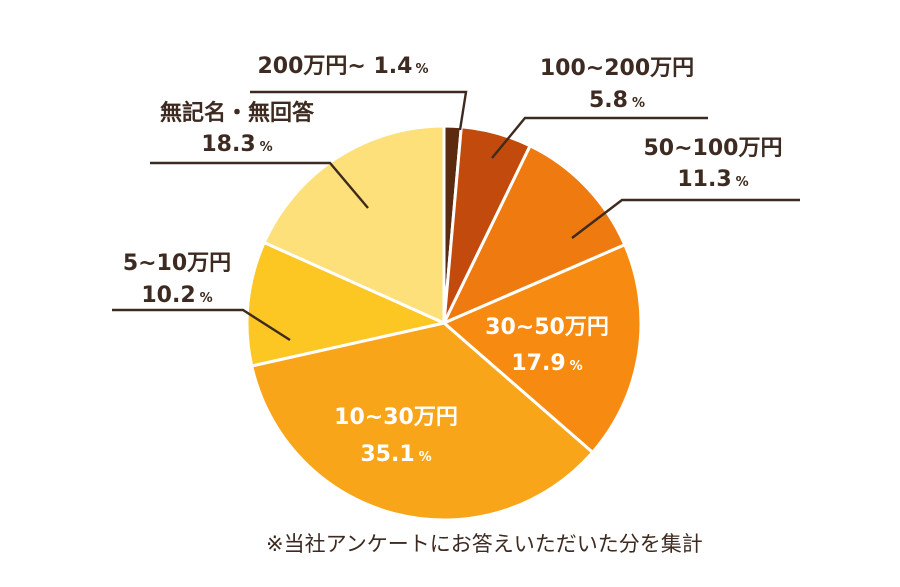  What do you see at coordinates (237, 113) in the screenshot?
I see `slice-label-6: 無記名・無回答` at bounding box center [237, 113].